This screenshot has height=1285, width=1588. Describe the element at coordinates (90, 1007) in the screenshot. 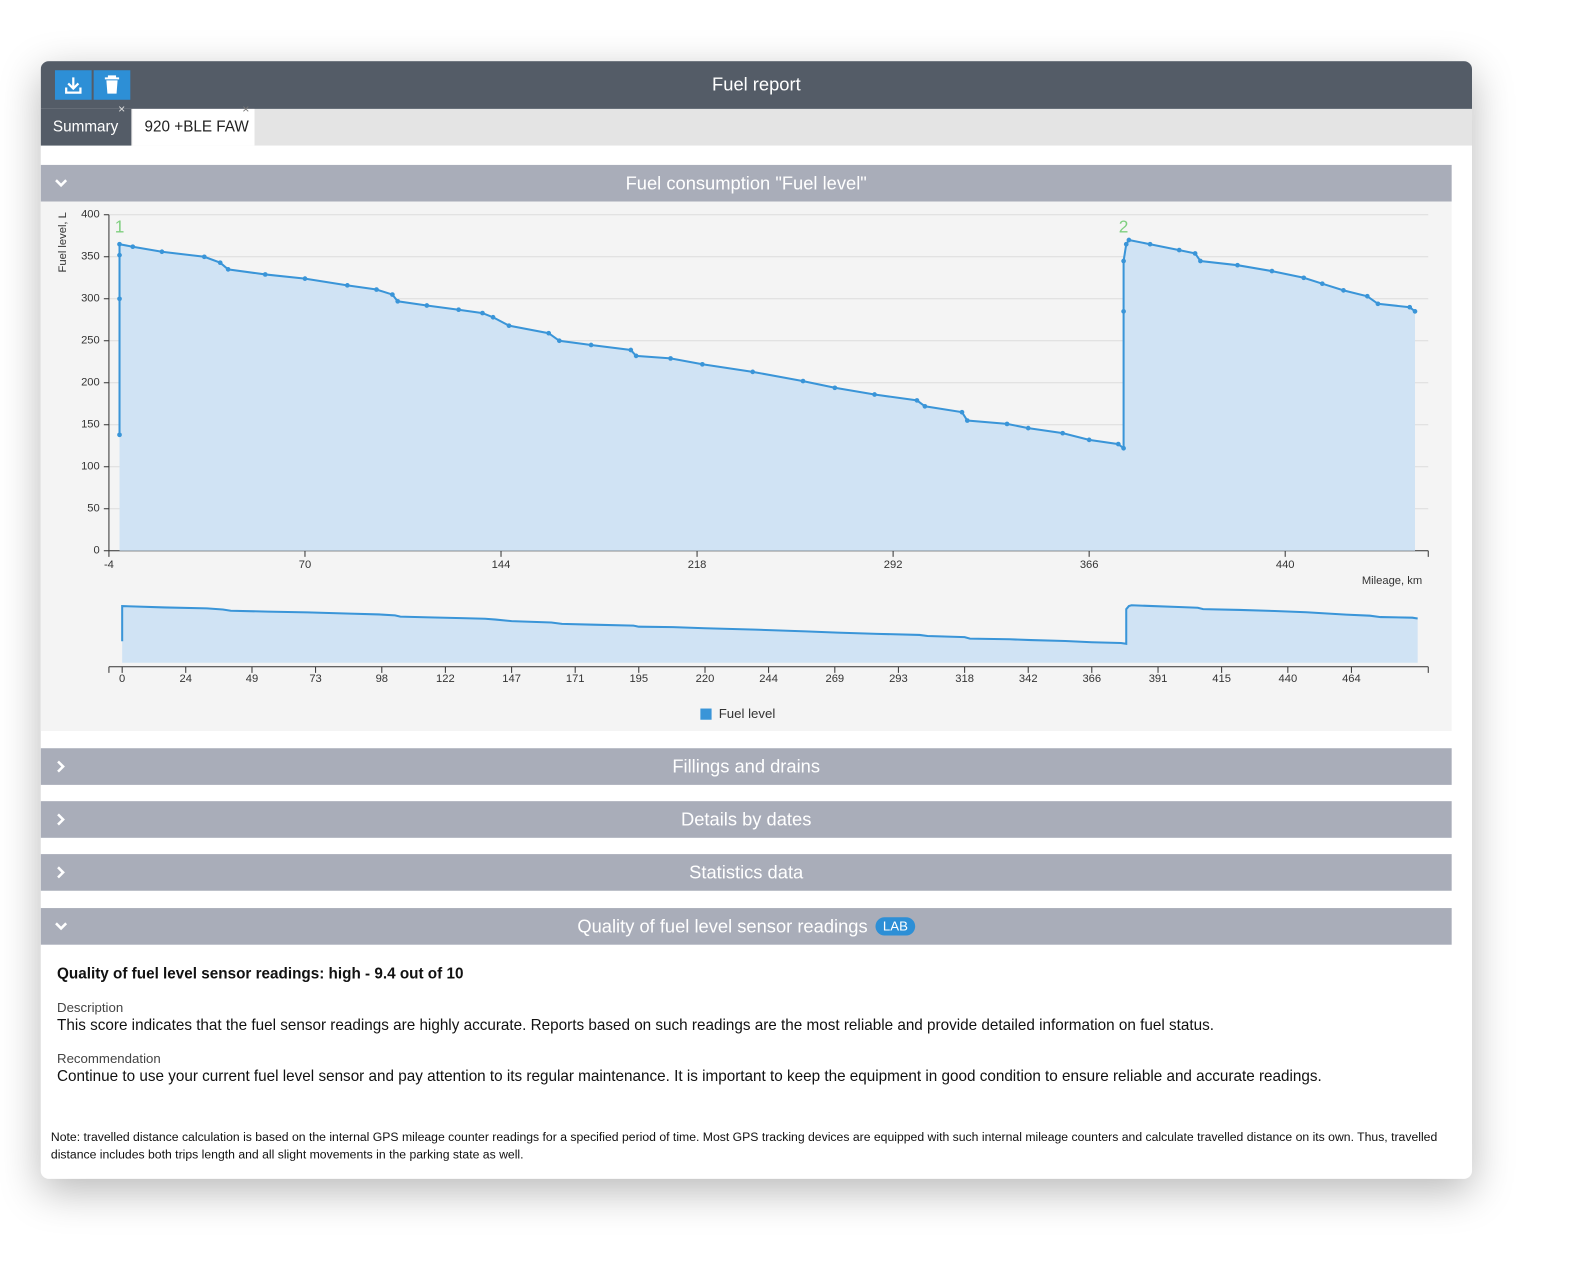

I see `description-label: Description` at that location.